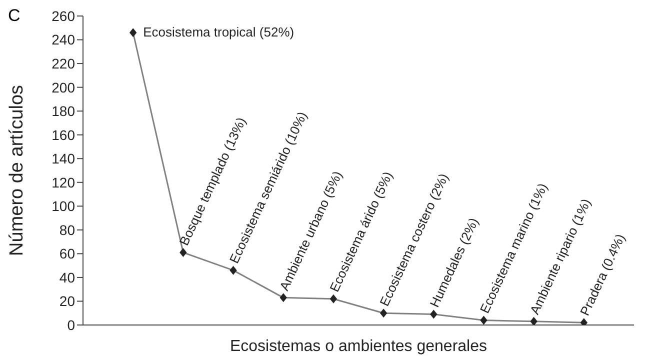 The image size is (650, 363). Describe the element at coordinates (14, 16) in the screenshot. I see `chart-title: C` at that location.